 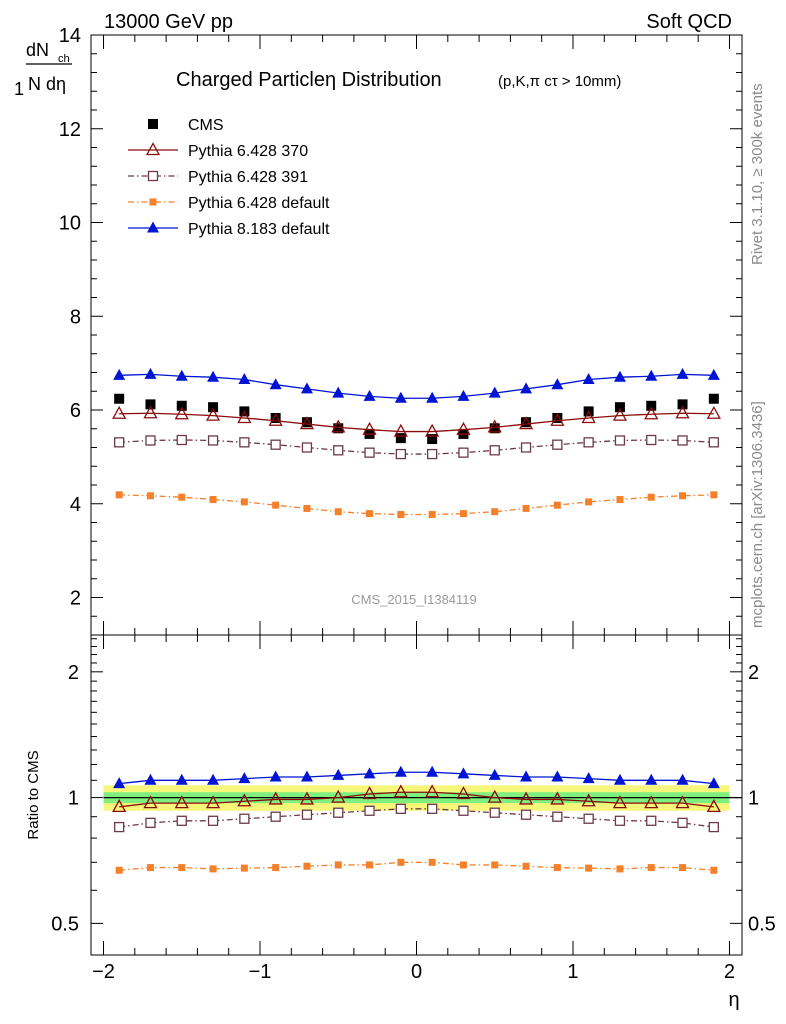 I want to click on series-line-pythia-8-183-default, so click(x=416, y=386).